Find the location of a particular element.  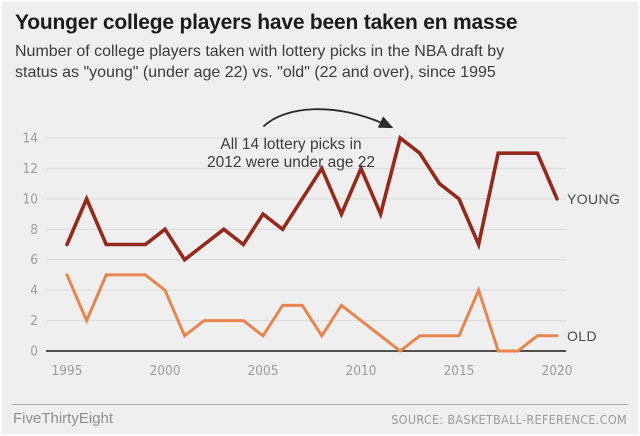

y-tick-label: 14 is located at coordinates (31, 139).